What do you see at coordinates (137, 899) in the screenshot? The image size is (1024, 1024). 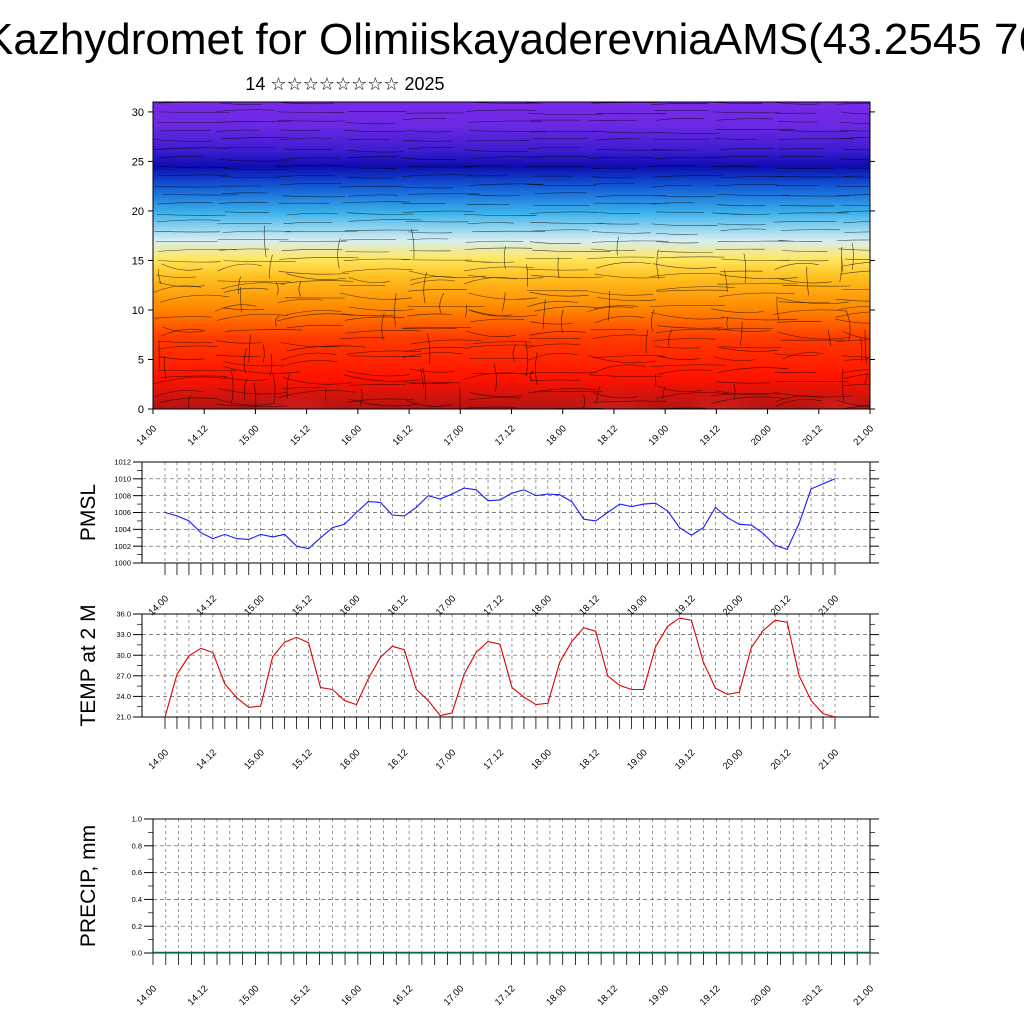 I see `y-tick-label: 0.4` at bounding box center [137, 899].